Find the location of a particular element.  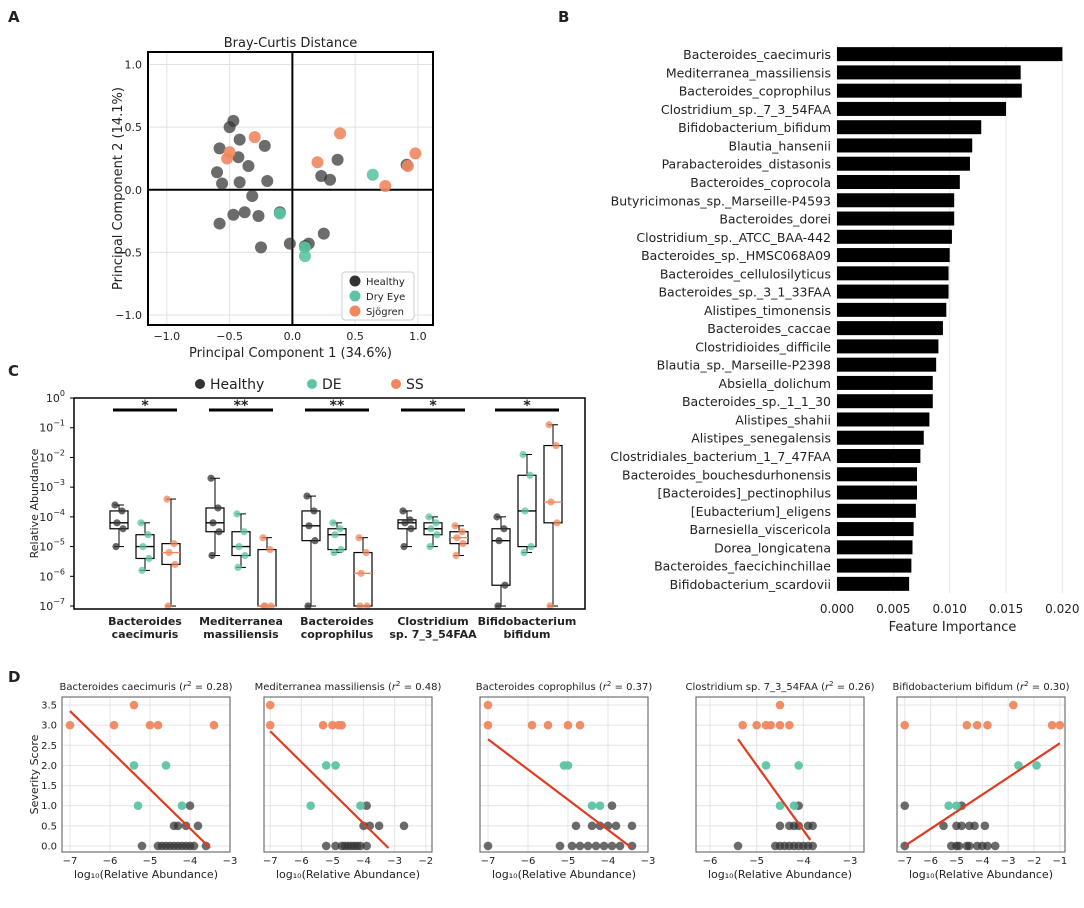

y-axis-label: Principal Component 2 (14.1%) is located at coordinates (118, 188).